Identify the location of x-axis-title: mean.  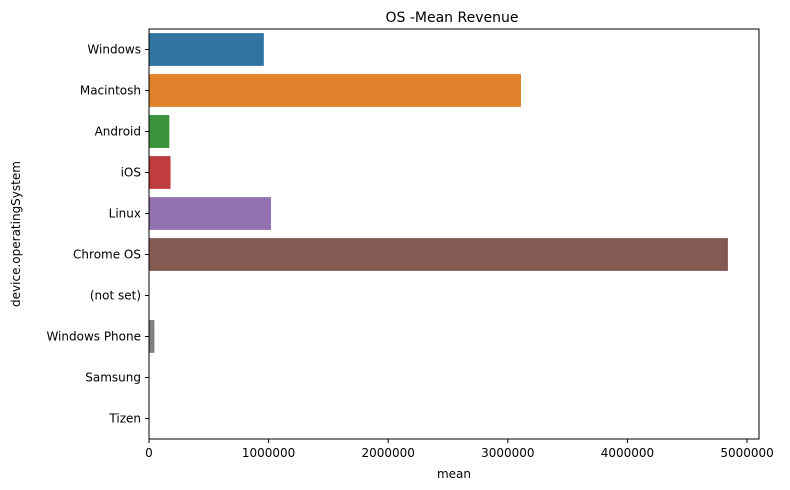
(454, 474).